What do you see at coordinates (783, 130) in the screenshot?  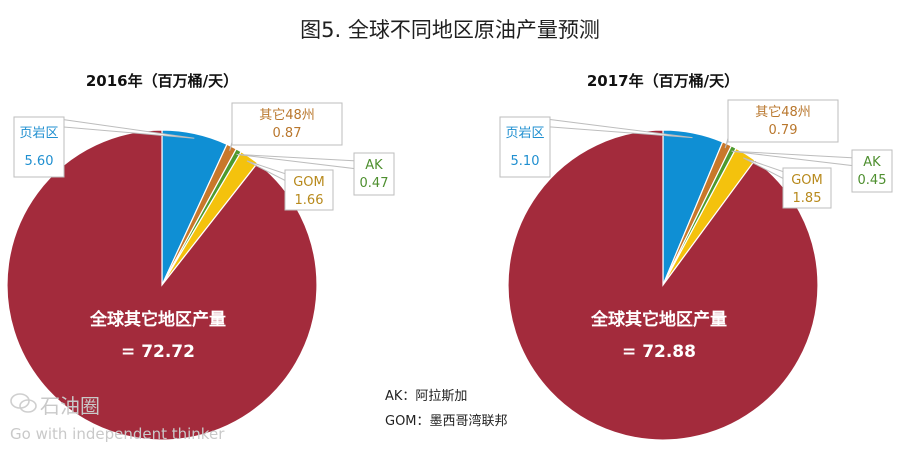 I see `slice-value: 0.79` at bounding box center [783, 130].